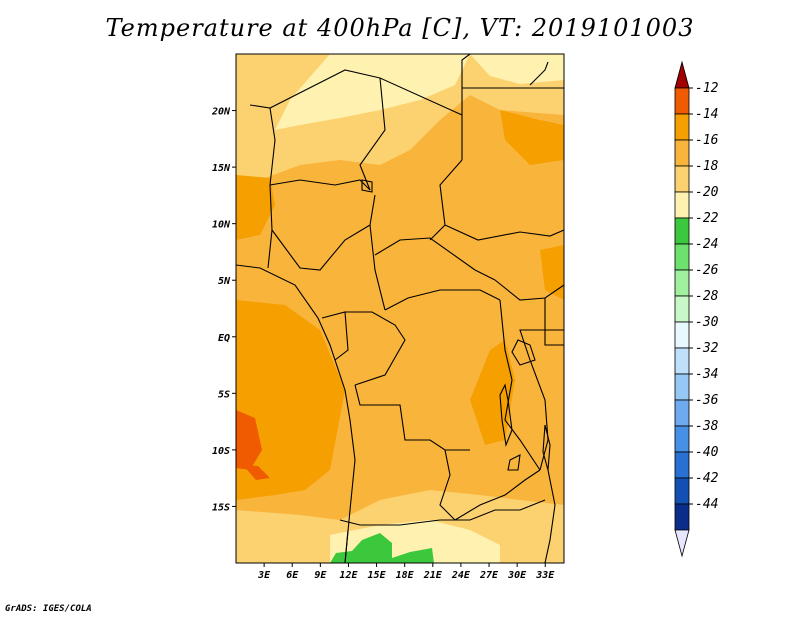 The image size is (800, 618). I want to click on lon-tick-label: 30E, so click(517, 575).